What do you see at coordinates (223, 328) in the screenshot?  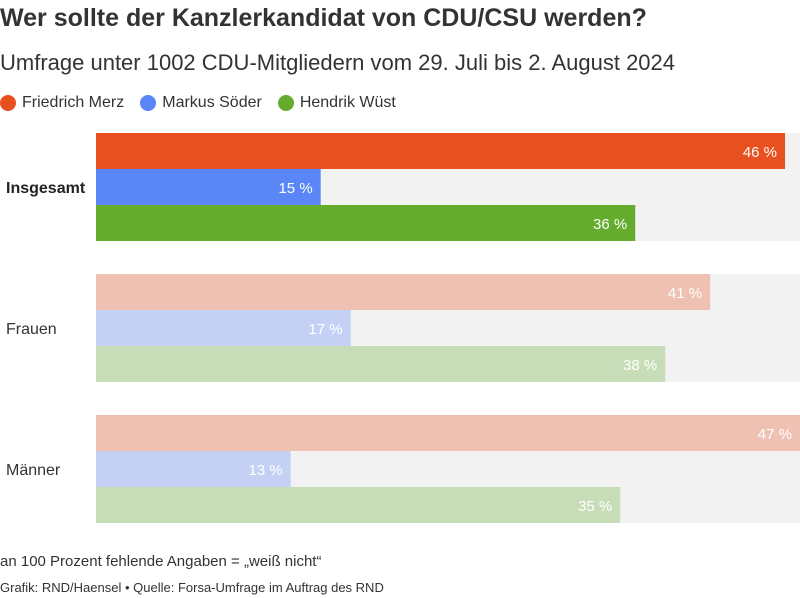 I see `bar-frauen-soeder` at bounding box center [223, 328].